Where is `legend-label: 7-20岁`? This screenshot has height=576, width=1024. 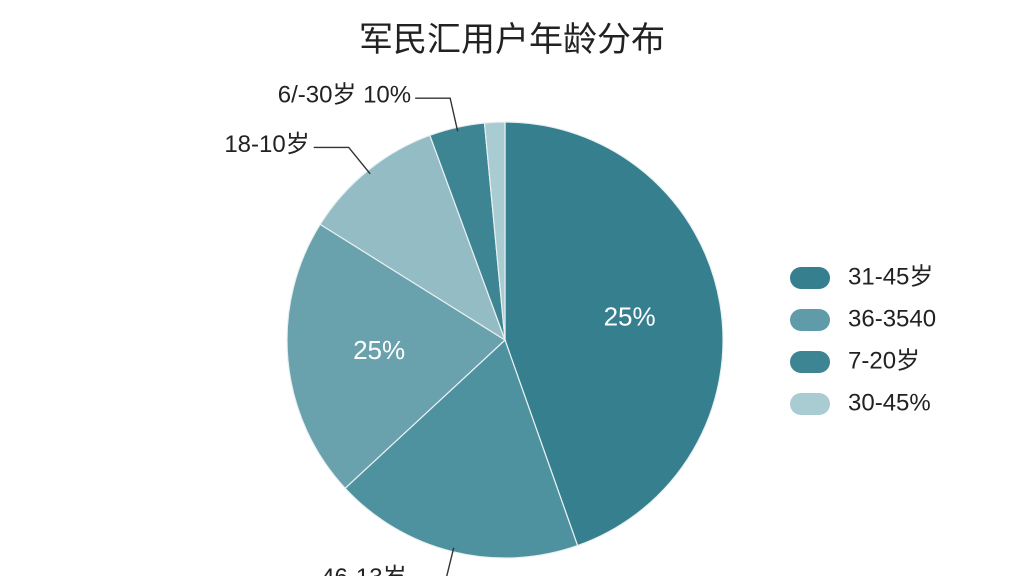
legend-label: 7-20岁 is located at coordinates (884, 360).